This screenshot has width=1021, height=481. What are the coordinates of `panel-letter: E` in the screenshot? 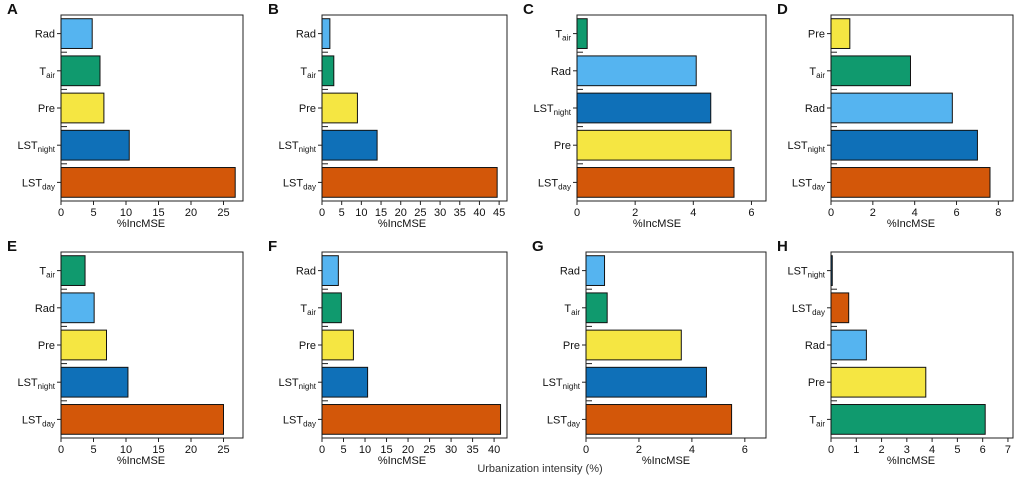 It's located at (12, 246).